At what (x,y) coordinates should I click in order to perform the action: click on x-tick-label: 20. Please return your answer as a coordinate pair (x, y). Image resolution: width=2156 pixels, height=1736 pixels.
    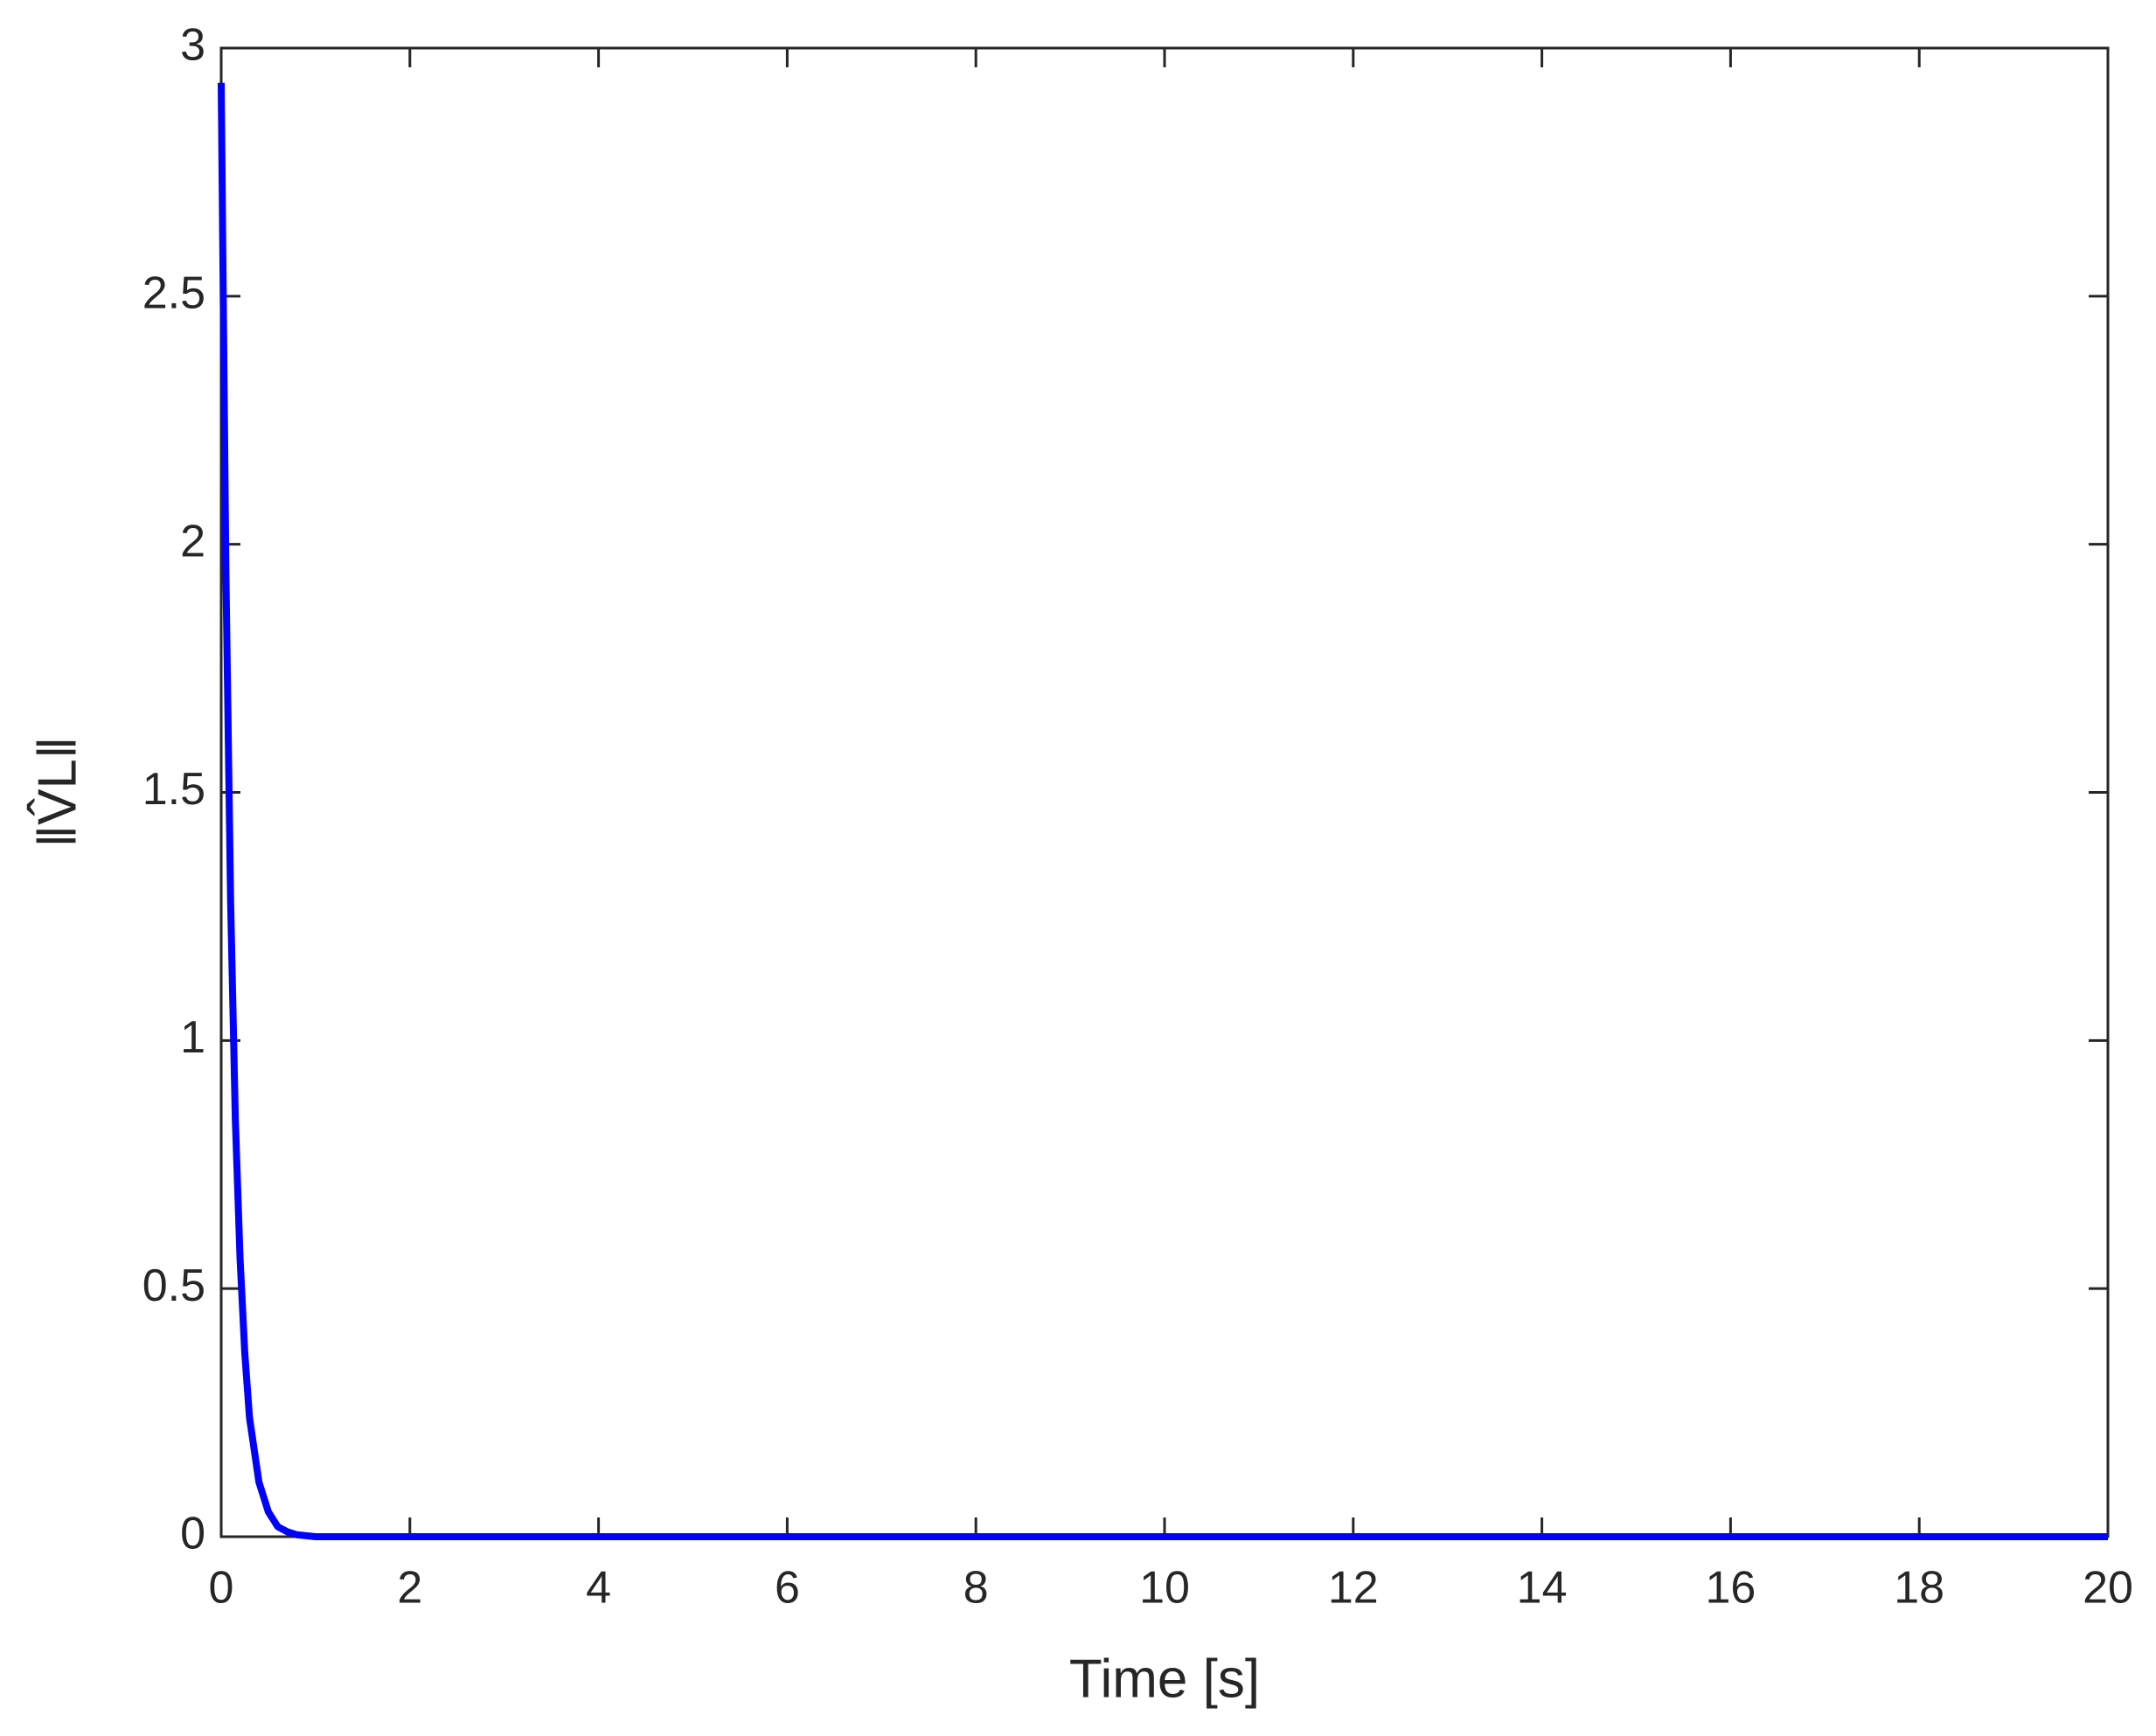
    Looking at the image, I should click on (2108, 1588).